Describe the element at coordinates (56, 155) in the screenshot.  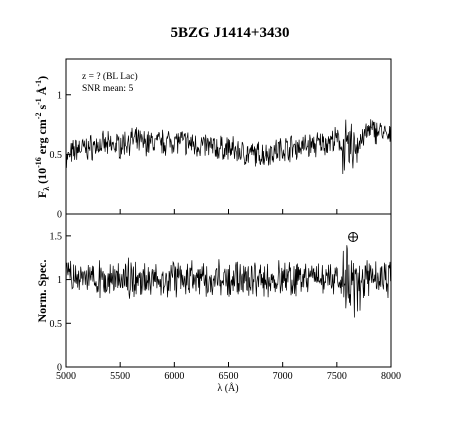
I see `flux-y-tick-label: 0.5` at that location.